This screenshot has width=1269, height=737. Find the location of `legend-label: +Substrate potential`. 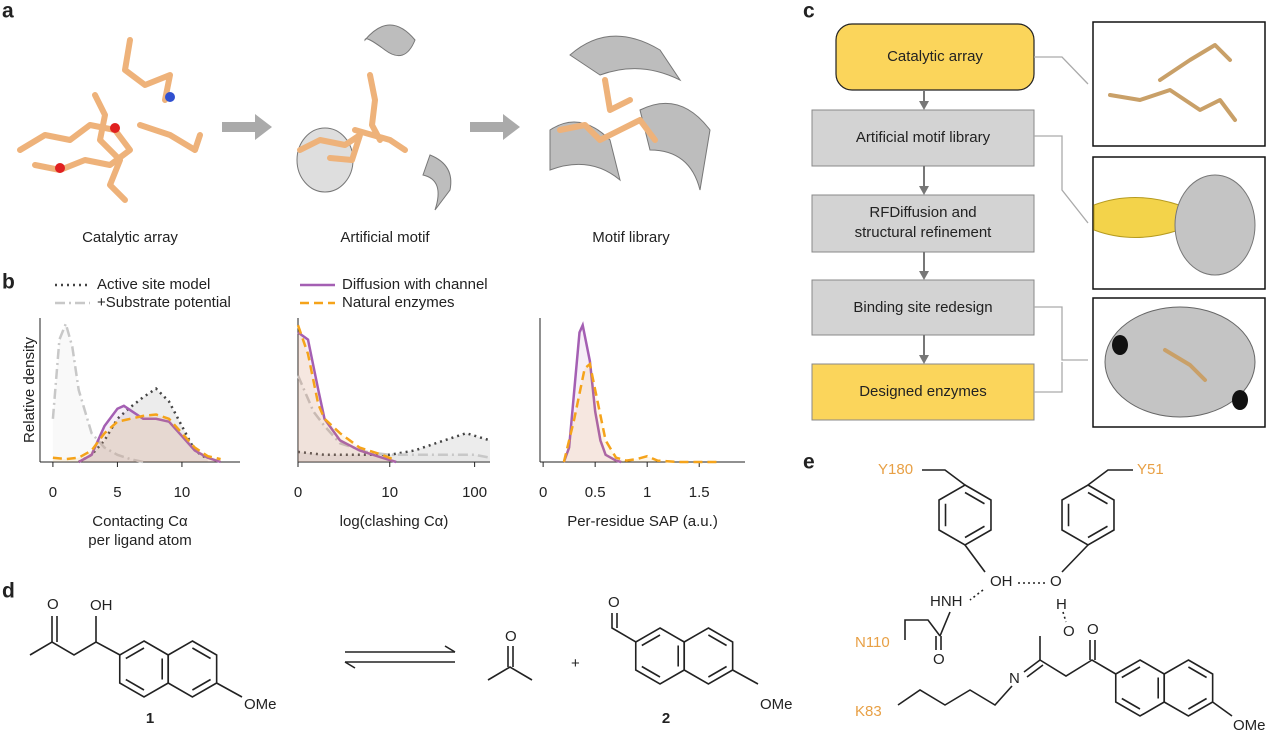

legend-label: +Substrate potential is located at coordinates (164, 302).